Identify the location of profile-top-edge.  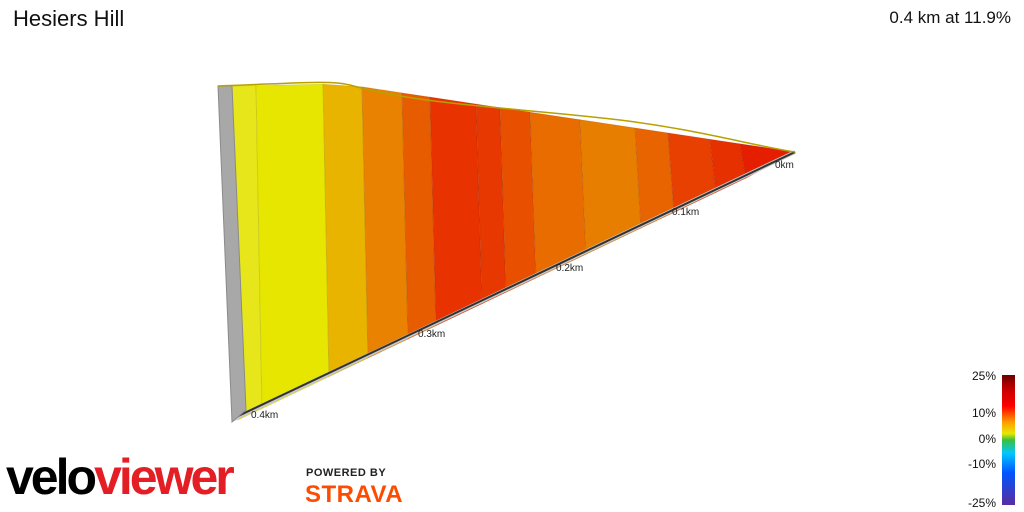
(506, 117).